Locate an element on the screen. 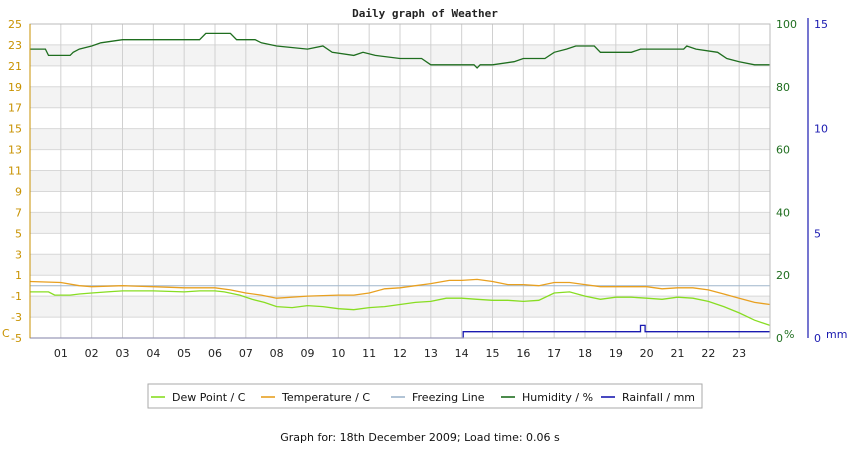  left-tick-label: 9 is located at coordinates (18, 191).